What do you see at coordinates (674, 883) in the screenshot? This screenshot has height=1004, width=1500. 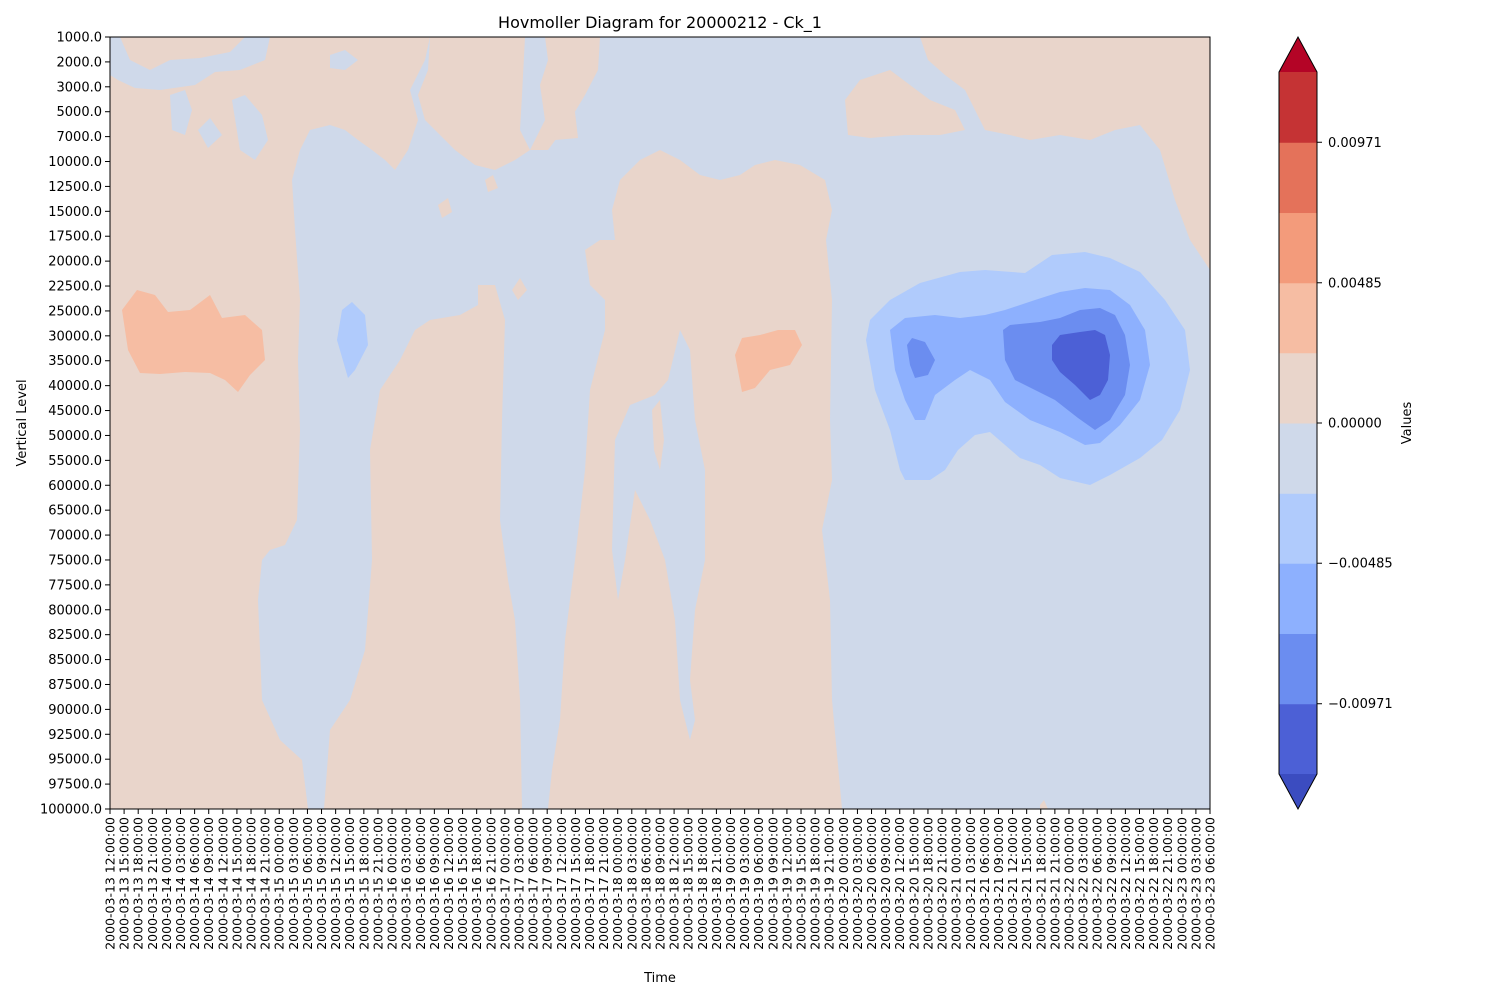 I see `x-tick-label: 2000-03-18 12:00:00` at bounding box center [674, 883].